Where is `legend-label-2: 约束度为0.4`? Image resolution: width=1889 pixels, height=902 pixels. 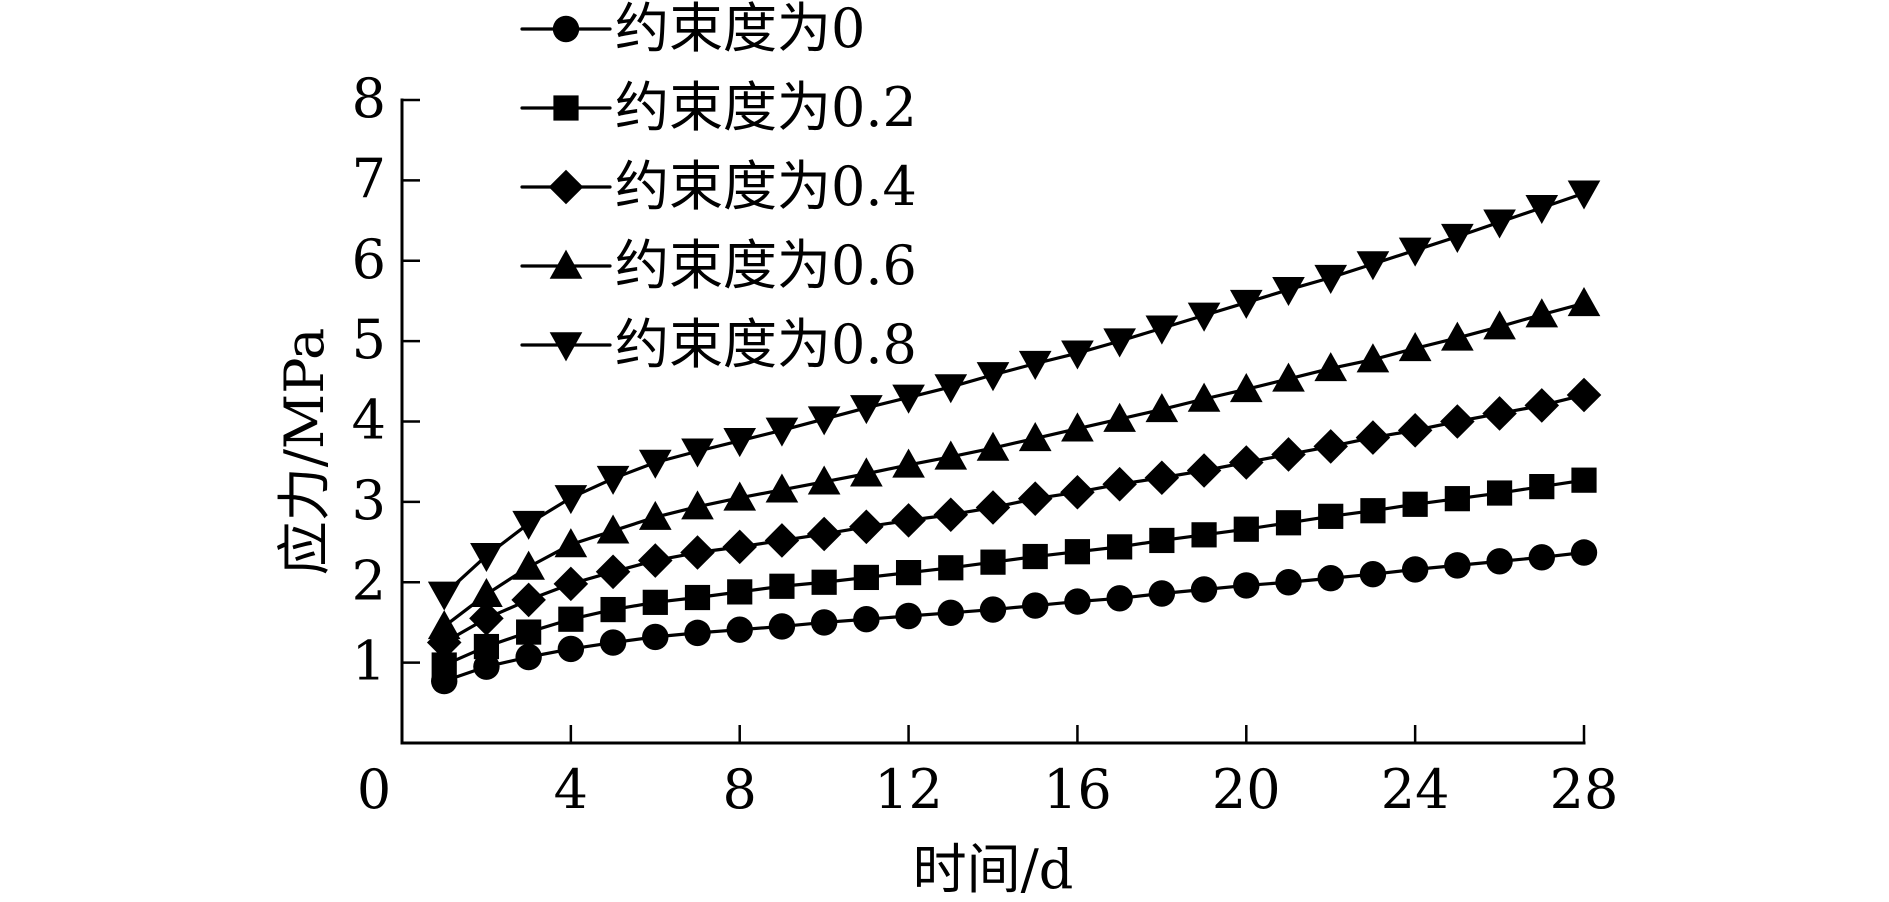 legend-label-2: 约束度为0.4 is located at coordinates (766, 186).